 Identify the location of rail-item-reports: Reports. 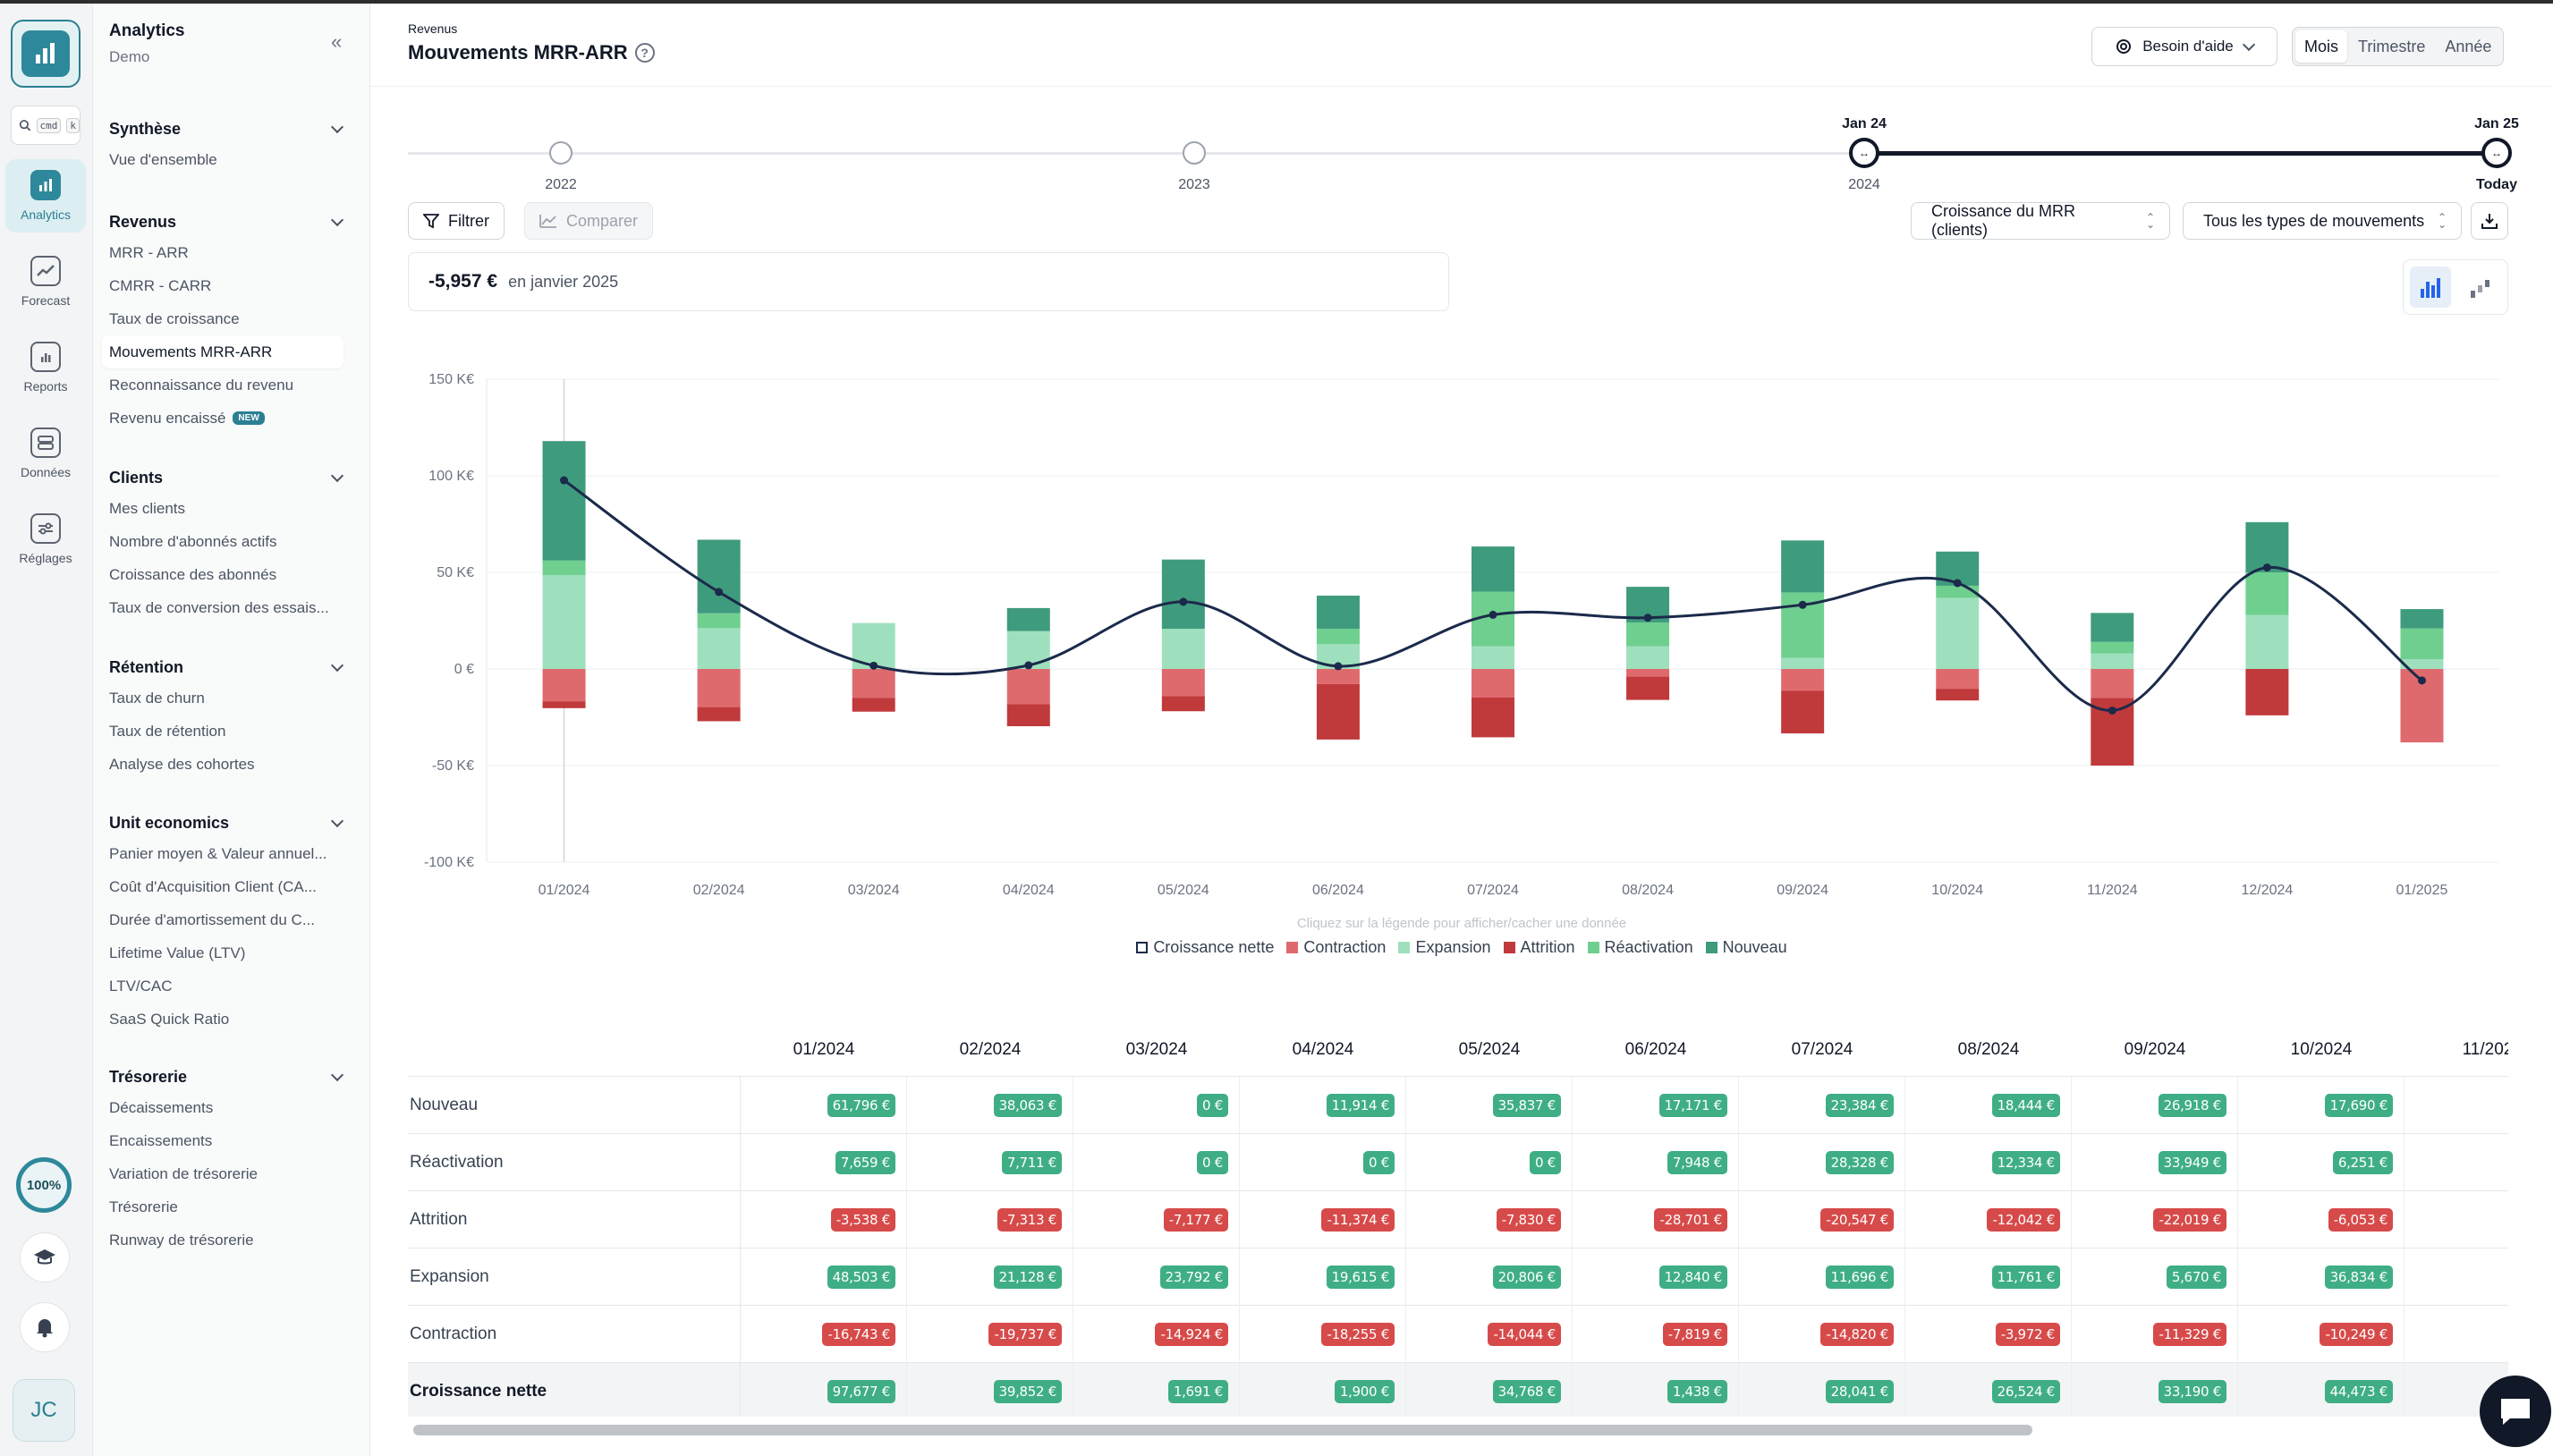
(45, 367).